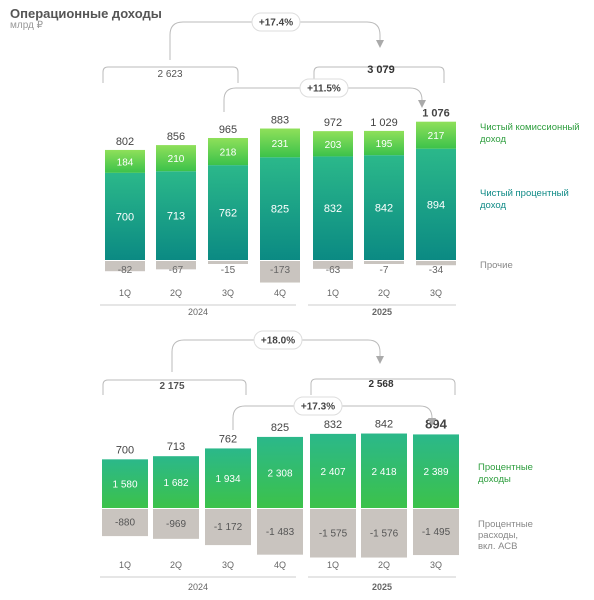 This screenshot has height=600, width=594. I want to click on interest-value-label: 700, so click(125, 217).